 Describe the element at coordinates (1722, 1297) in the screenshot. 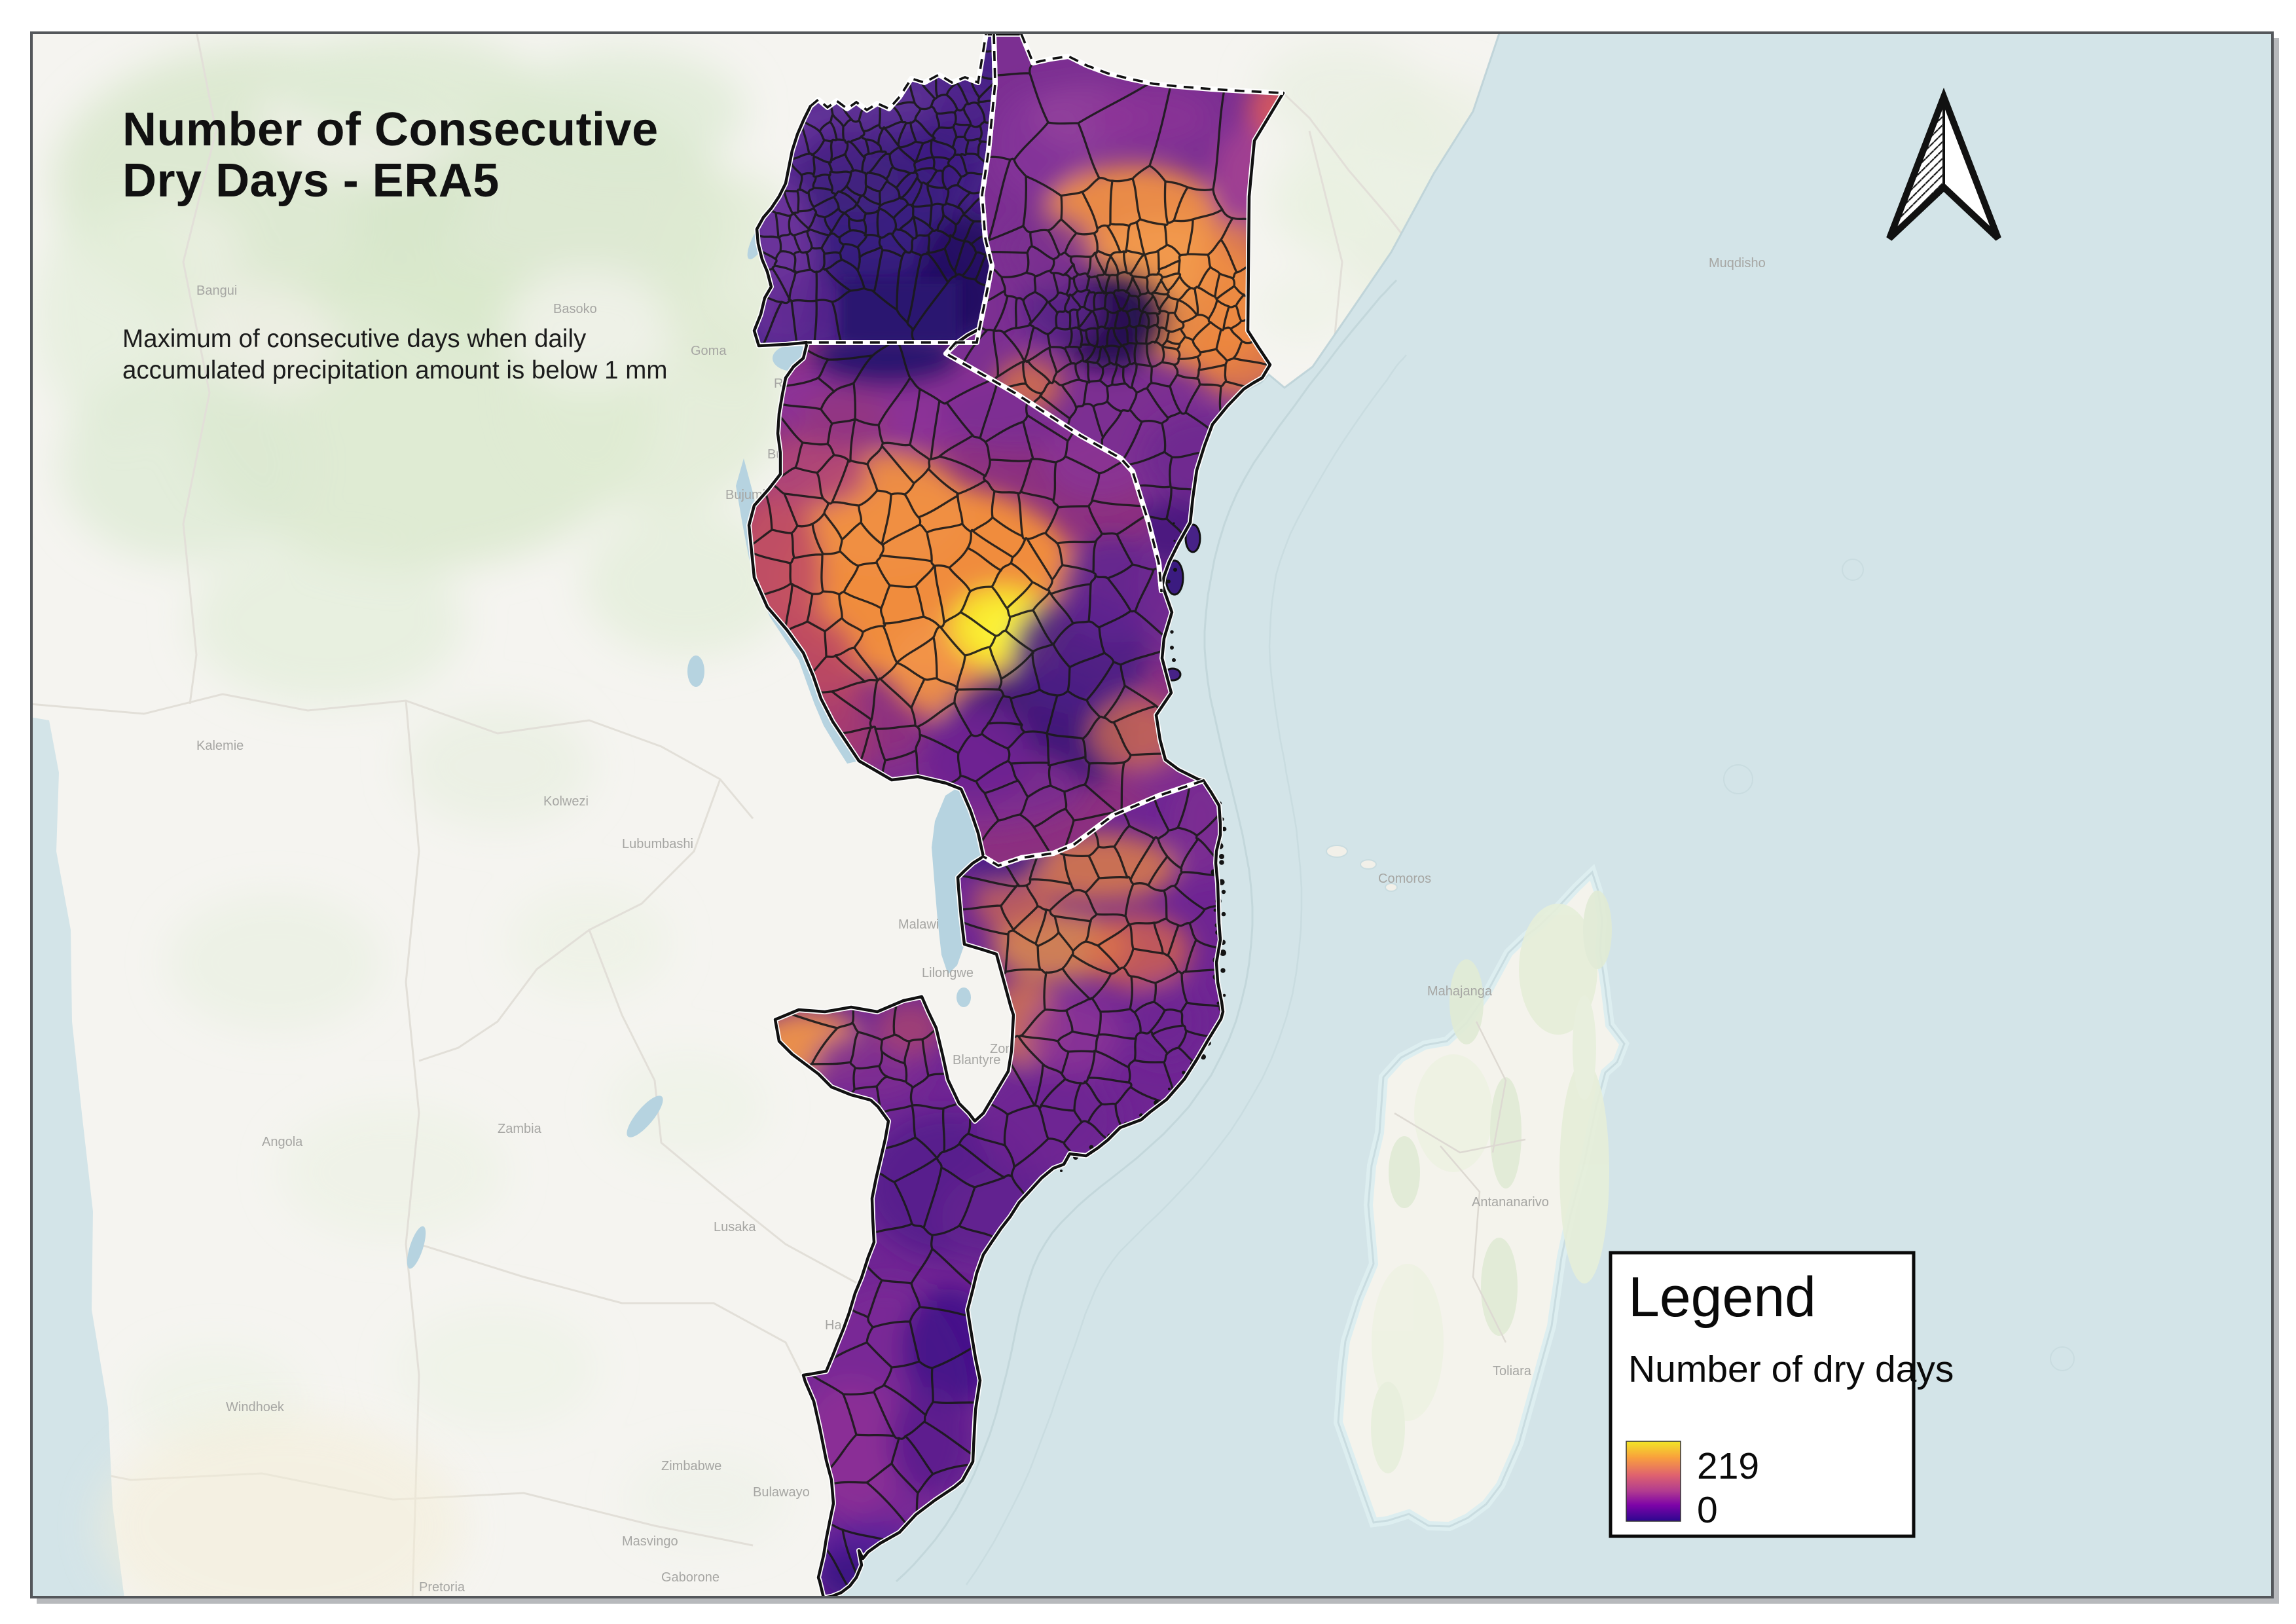

I see `svg-text: Legend` at that location.